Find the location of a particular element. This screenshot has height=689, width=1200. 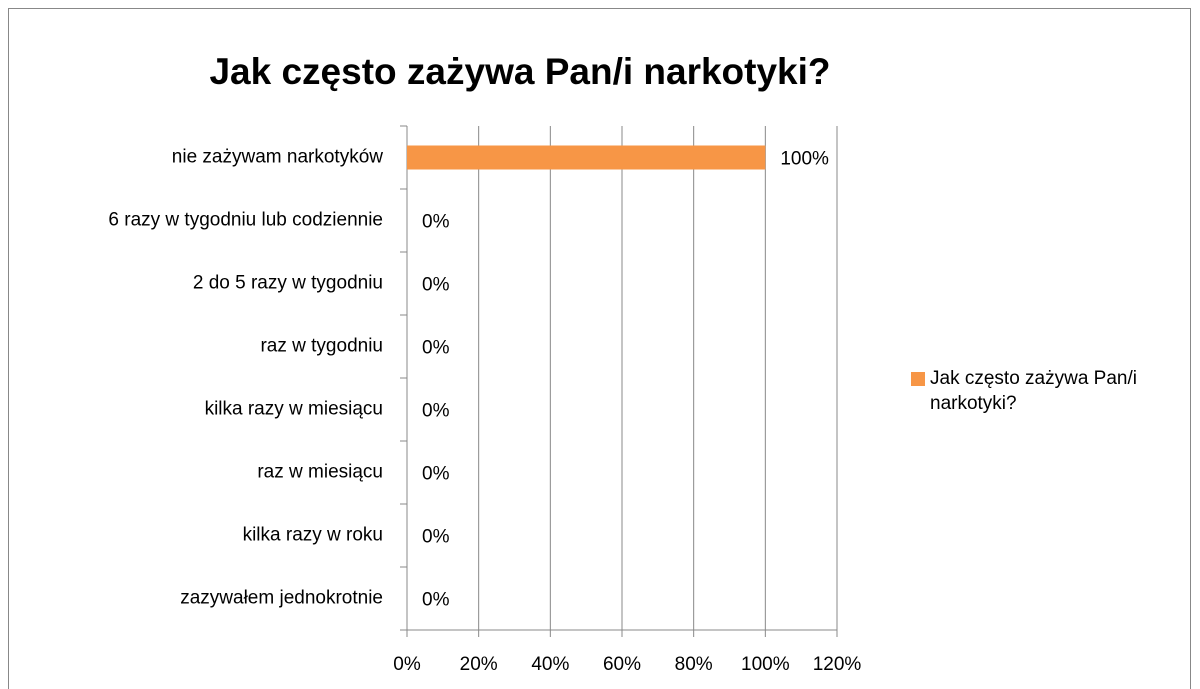

bar is located at coordinates (586, 157).